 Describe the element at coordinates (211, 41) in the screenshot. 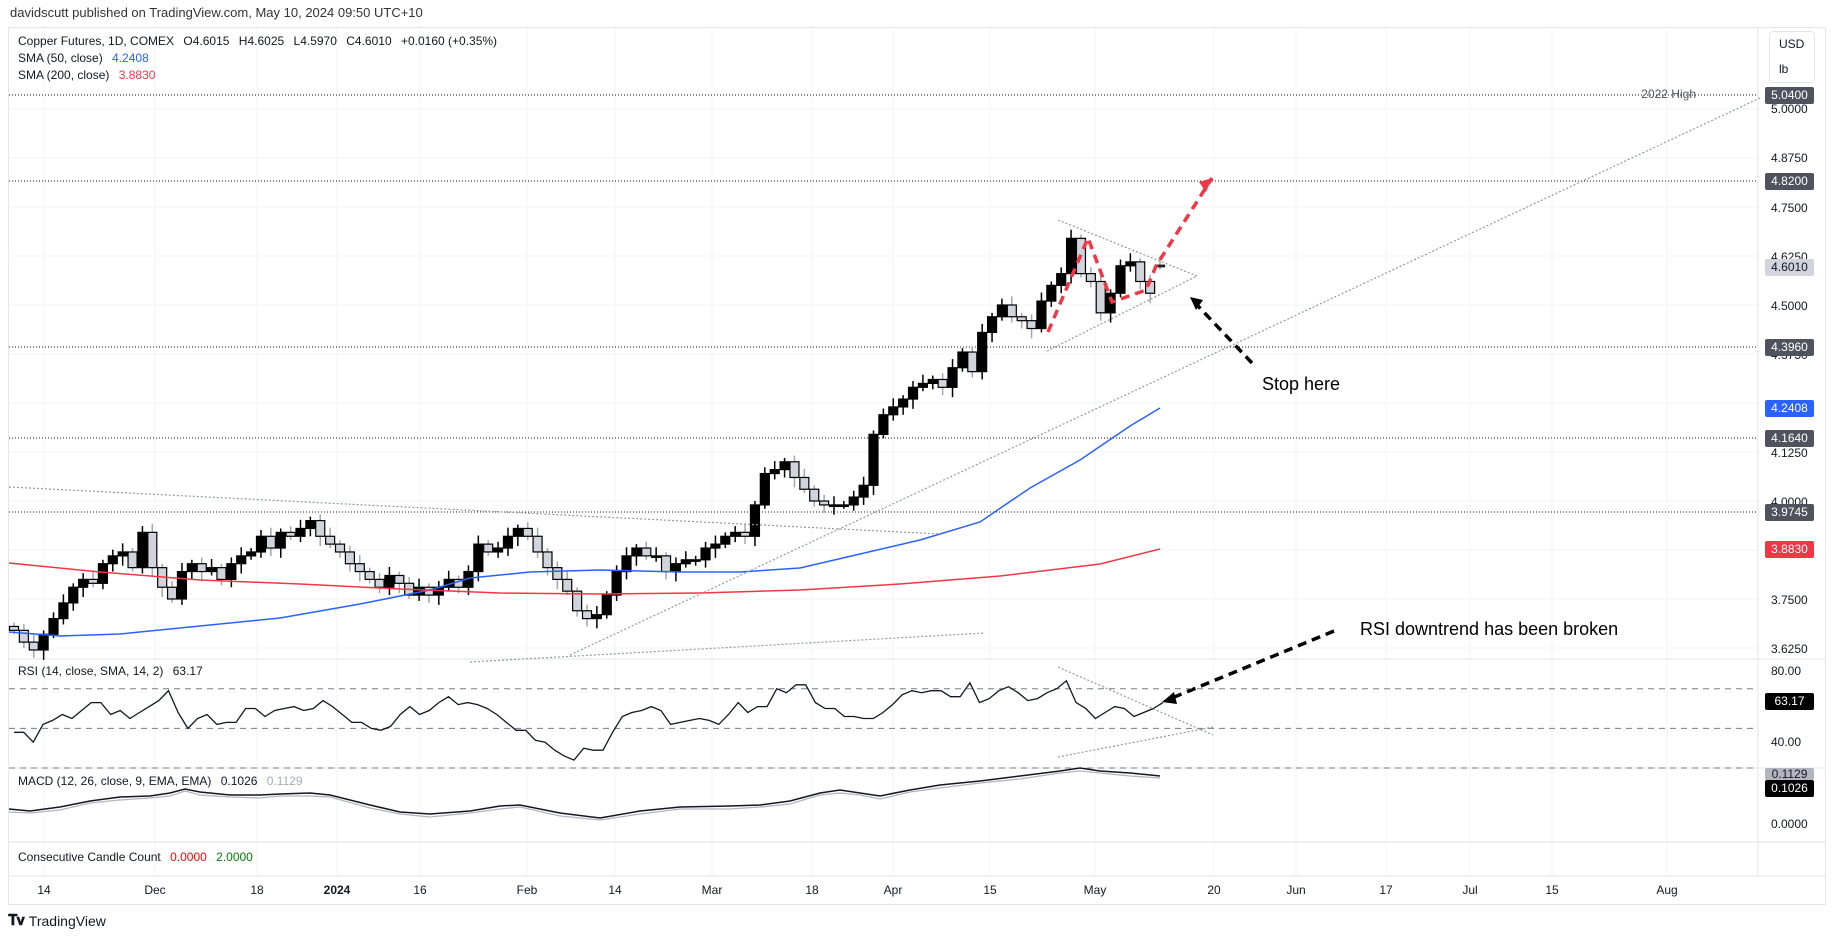

I see `open-value: 4.6015` at that location.